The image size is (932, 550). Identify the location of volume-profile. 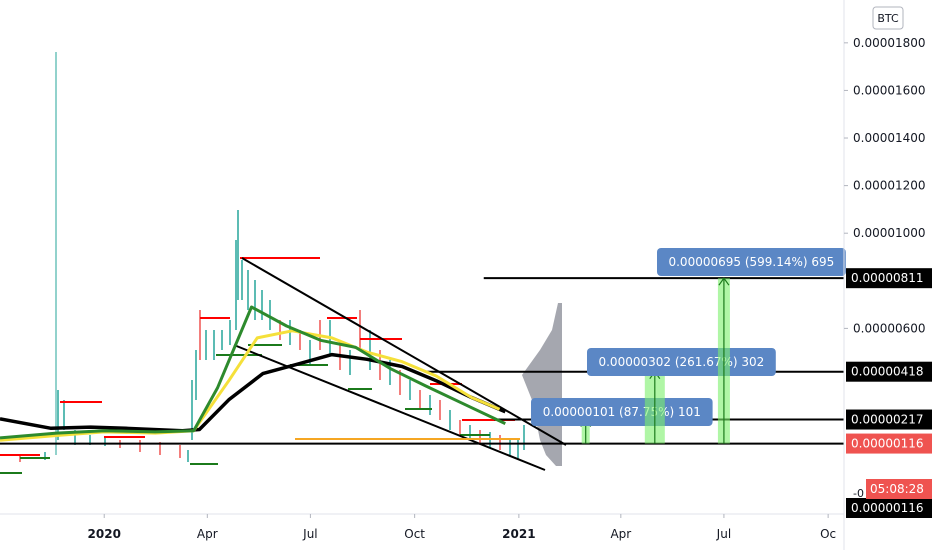
(542, 384).